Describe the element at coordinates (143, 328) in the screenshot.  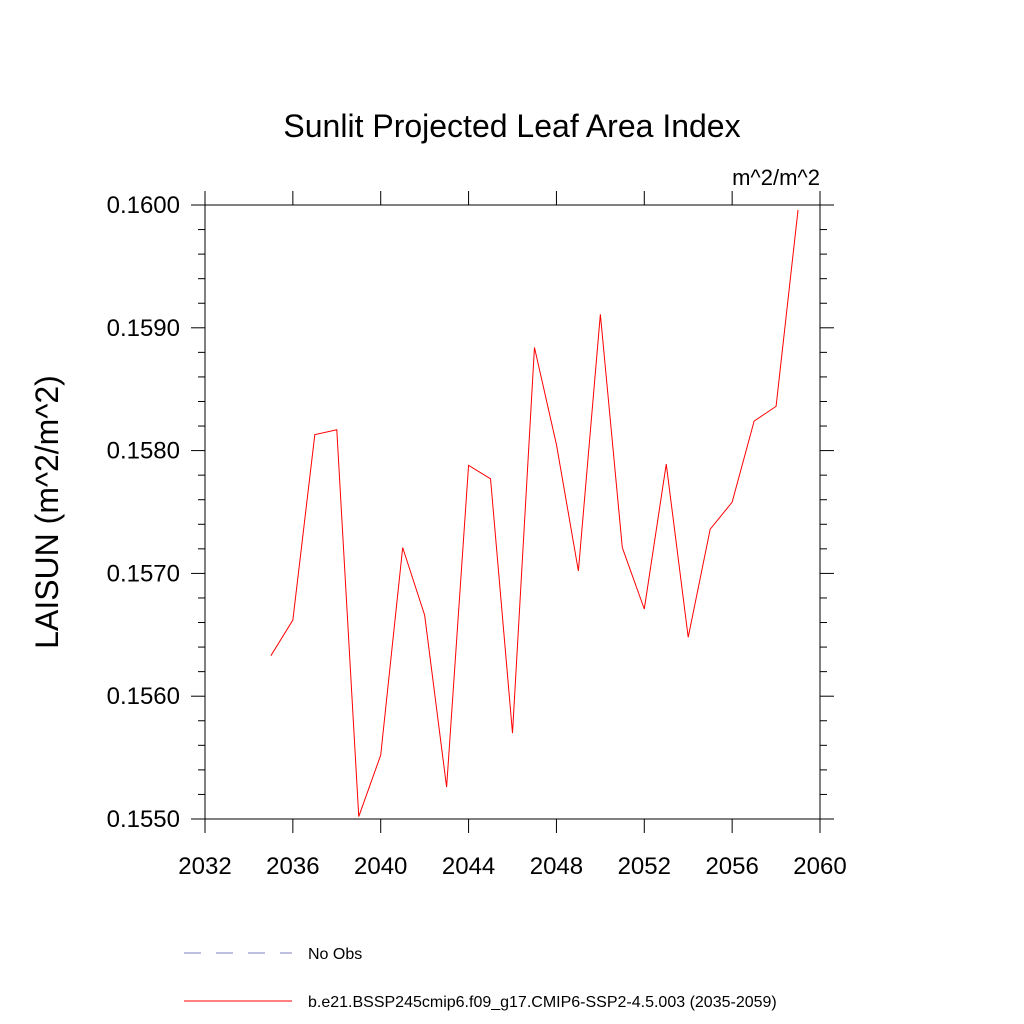
I see `y-tick-label: 0.1590` at that location.